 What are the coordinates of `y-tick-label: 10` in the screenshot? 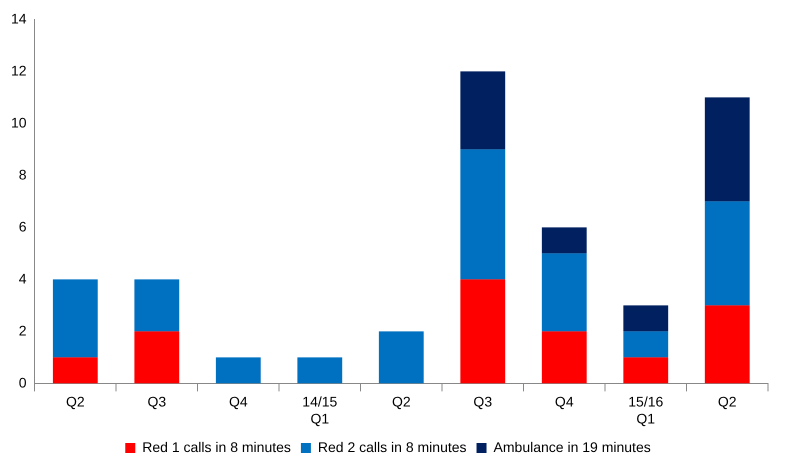 It's located at (18, 122).